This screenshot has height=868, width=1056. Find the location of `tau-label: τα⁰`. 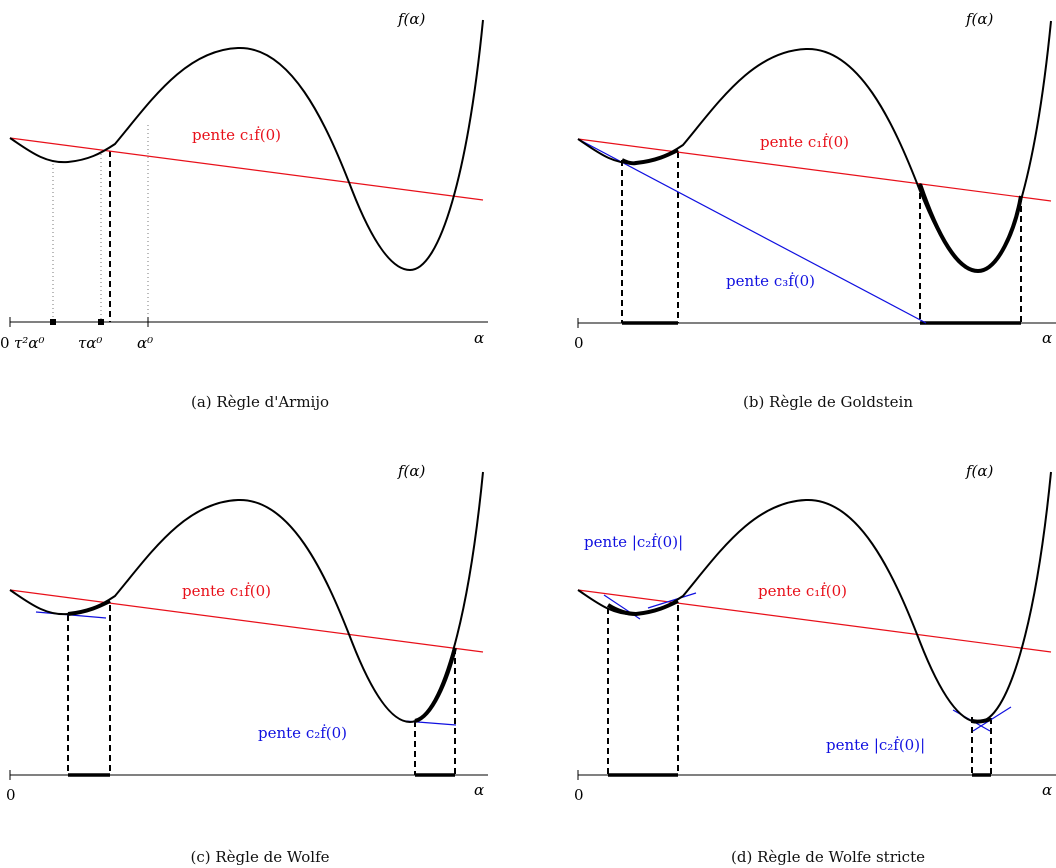

tau-label: τα⁰ is located at coordinates (90, 343).